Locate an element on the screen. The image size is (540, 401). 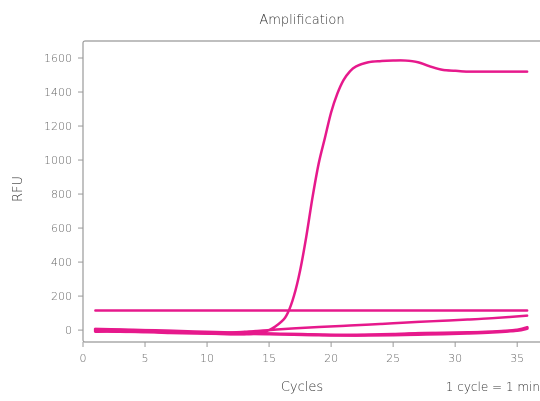
x-tick-label: 25 is located at coordinates (393, 358).